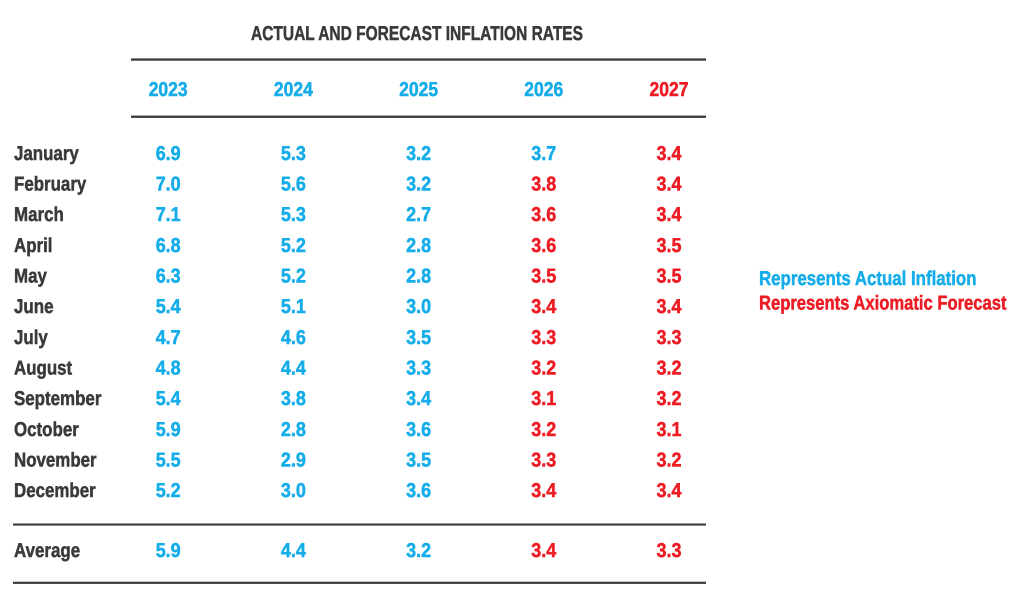  I want to click on svg-text: 5.1, so click(293, 307).